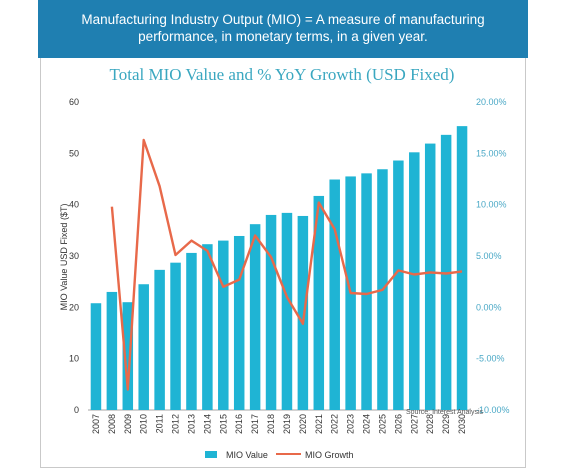 This screenshot has width=565, height=475. I want to click on x-tick-label: 2022, so click(335, 424).